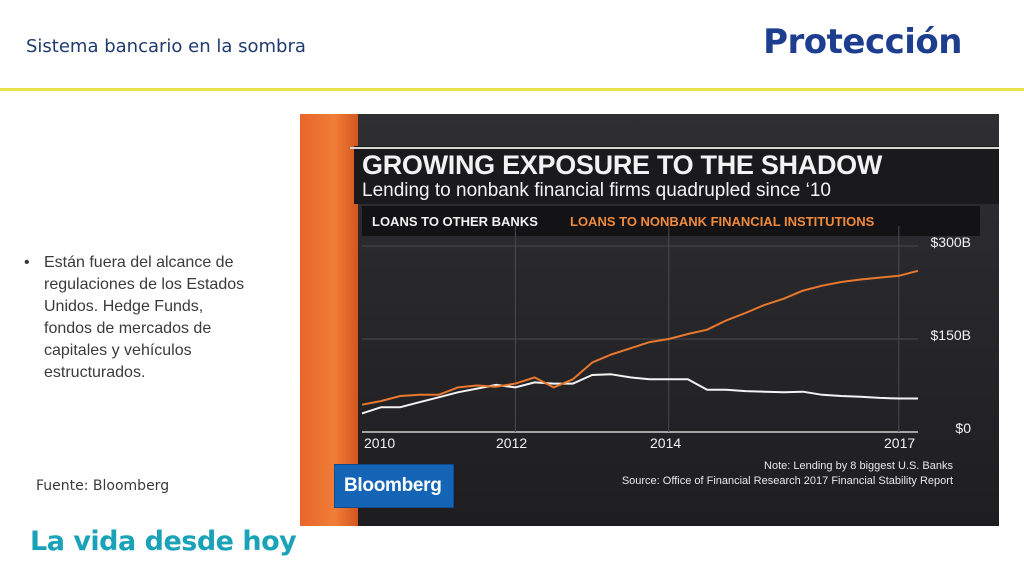 The width and height of the screenshot is (1024, 576). What do you see at coordinates (166, 46) in the screenshot?
I see `slide-title: Sistema bancario en la sombra` at bounding box center [166, 46].